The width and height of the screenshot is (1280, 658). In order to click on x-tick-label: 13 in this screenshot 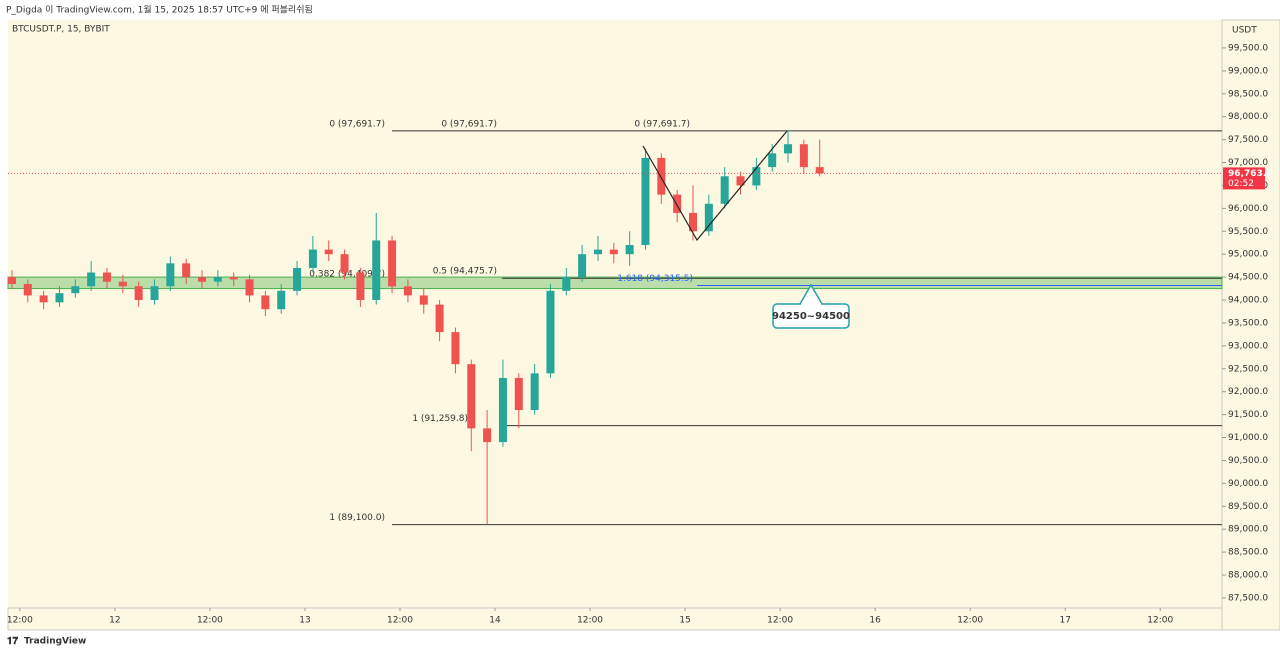, I will do `click(304, 621)`.